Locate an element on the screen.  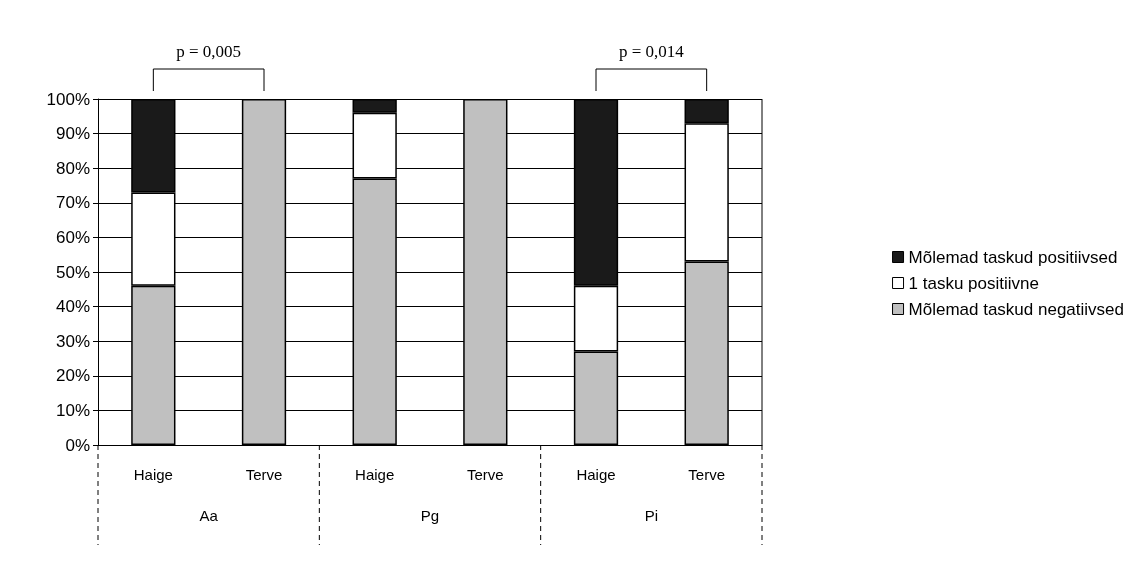
legend-label: Mõlemad taskud positiivsed is located at coordinates (1013, 257).